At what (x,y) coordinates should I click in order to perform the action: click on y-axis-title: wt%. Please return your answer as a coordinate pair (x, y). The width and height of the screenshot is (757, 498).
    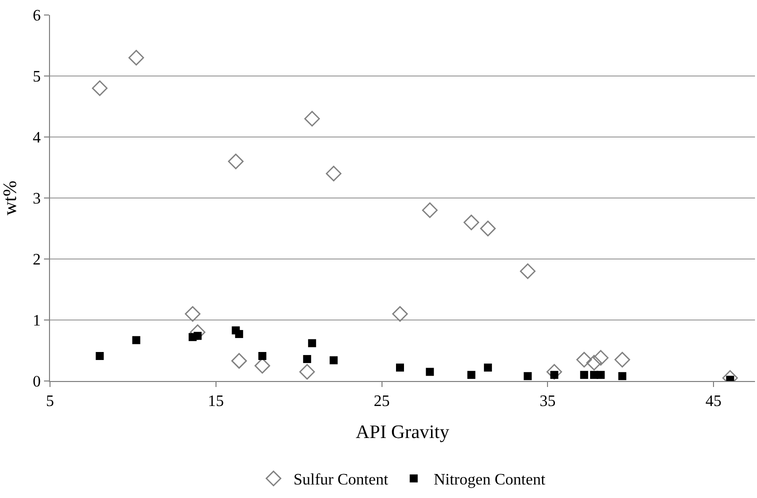
    Looking at the image, I should click on (10, 198).